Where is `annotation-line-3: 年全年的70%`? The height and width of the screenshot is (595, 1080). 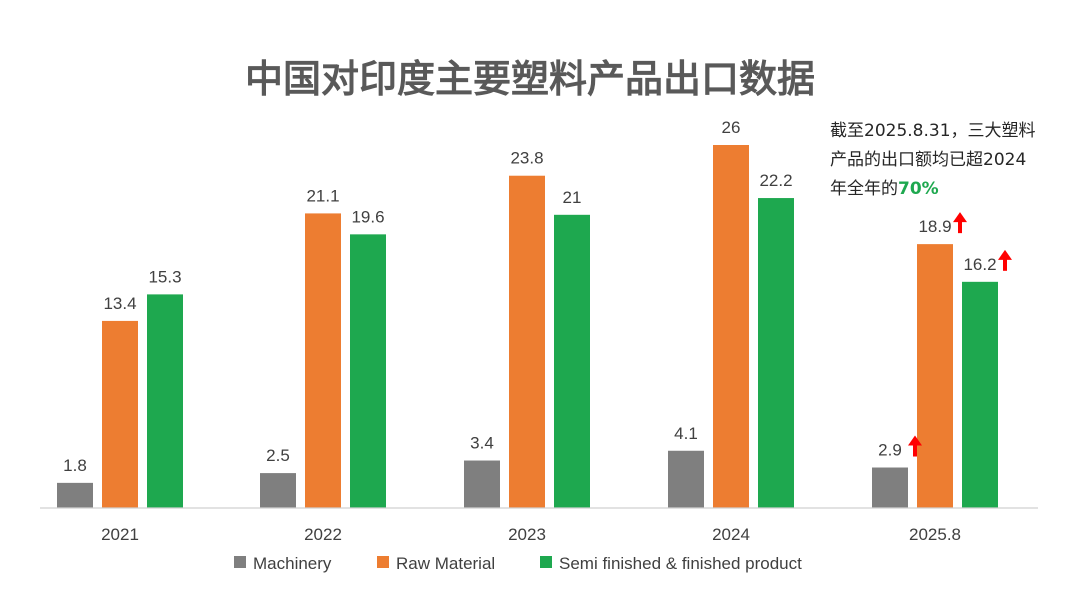 annotation-line-3: 年全年的70% is located at coordinates (884, 189).